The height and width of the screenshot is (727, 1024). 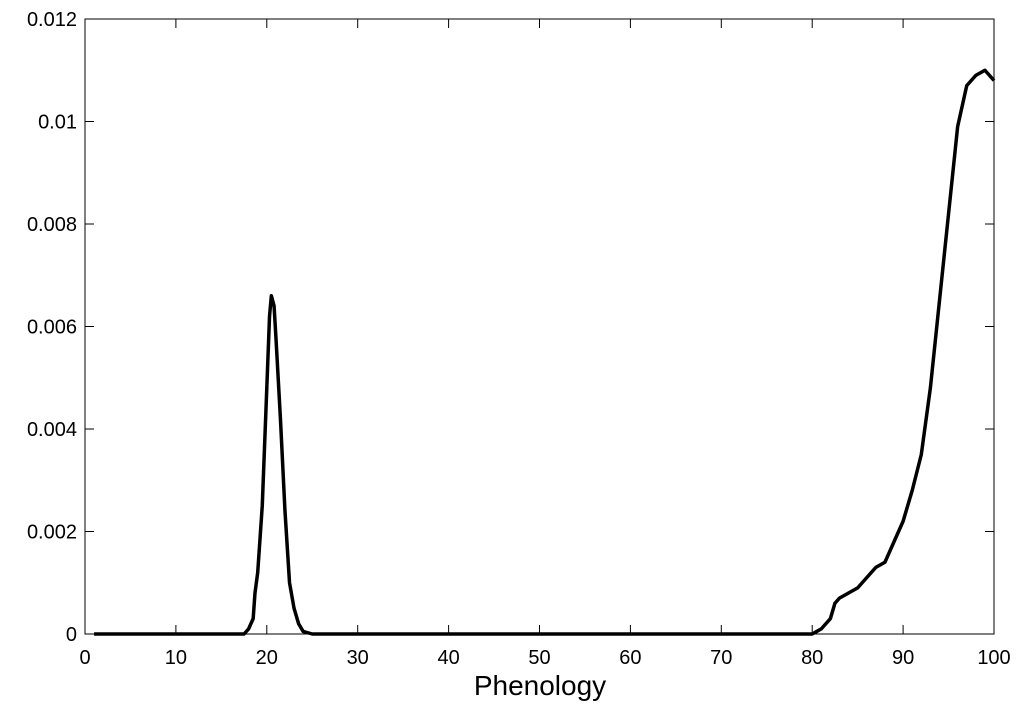 I want to click on y-tick-label: 0.002, so click(x=52, y=533).